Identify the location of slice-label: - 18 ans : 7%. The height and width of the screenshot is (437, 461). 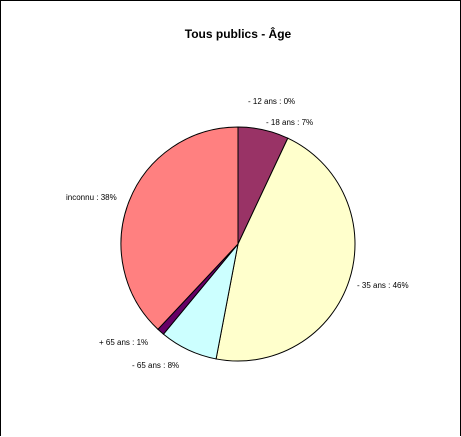
(289, 122).